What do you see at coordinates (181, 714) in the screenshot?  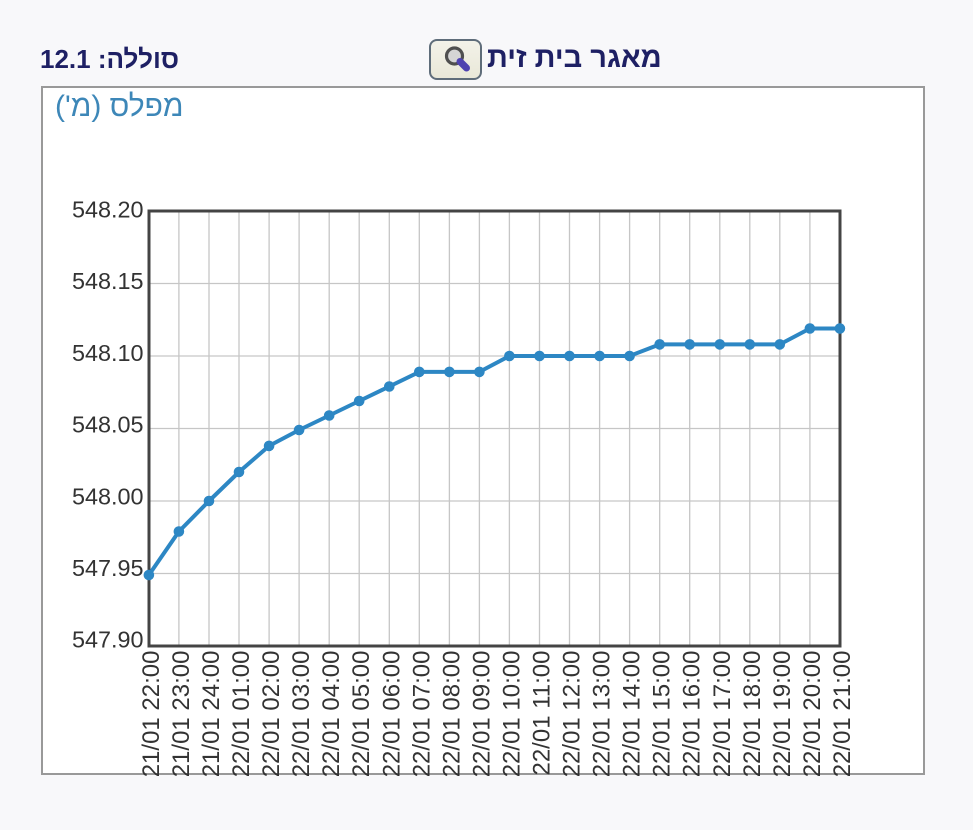 I see `svg-text: 21/01 23:00` at bounding box center [181, 714].